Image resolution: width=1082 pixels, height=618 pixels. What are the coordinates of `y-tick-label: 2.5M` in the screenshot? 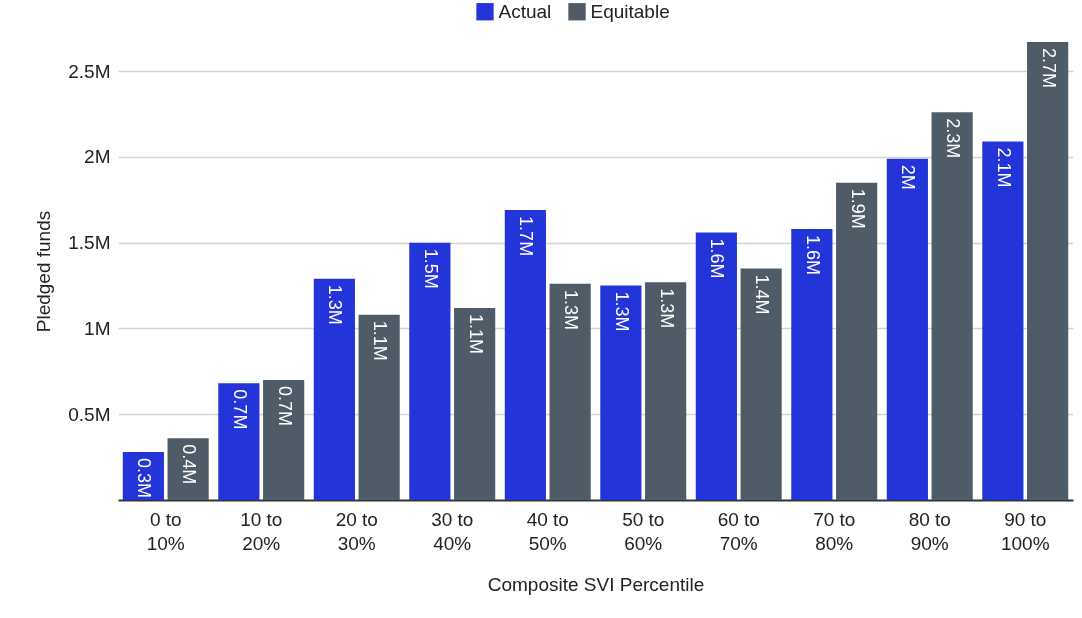 It's located at (89, 71).